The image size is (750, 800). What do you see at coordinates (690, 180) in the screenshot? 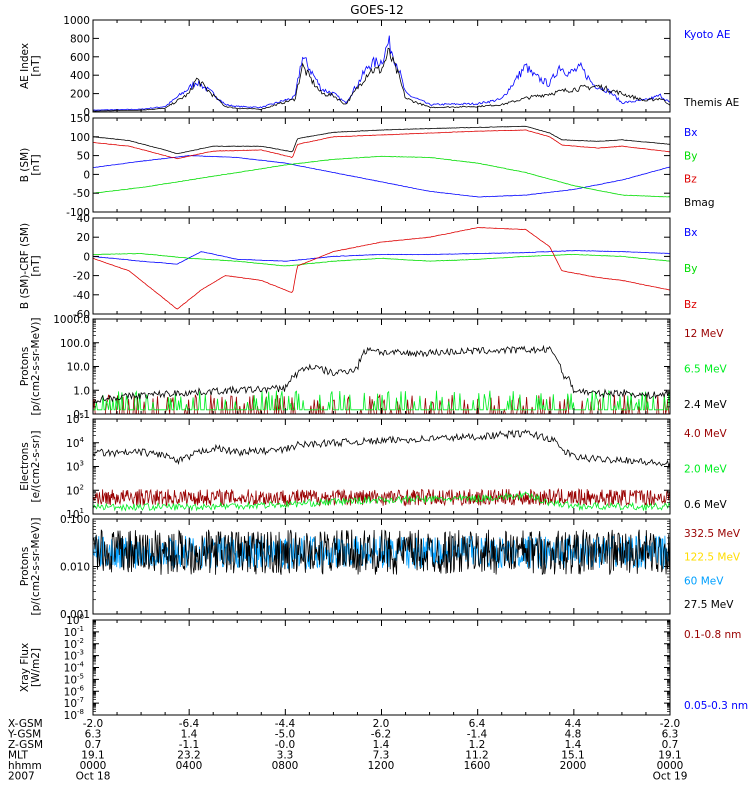
I see `legend-2-3: Bz` at bounding box center [690, 180].